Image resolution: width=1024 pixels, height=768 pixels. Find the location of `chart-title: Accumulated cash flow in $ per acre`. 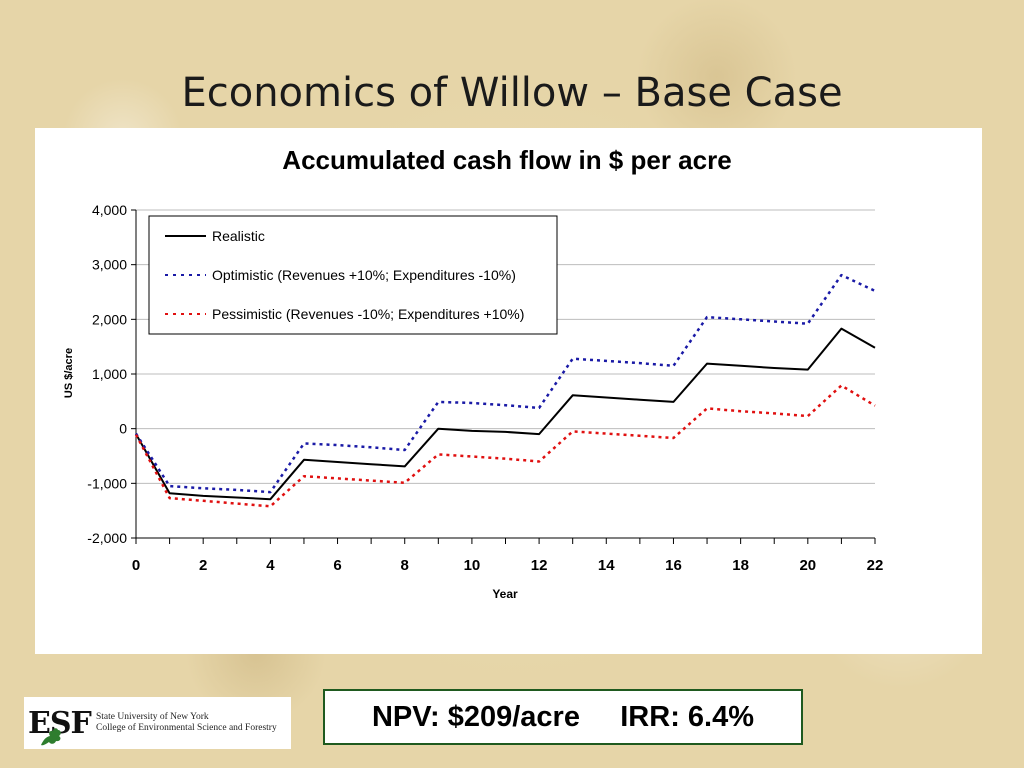

chart-title: Accumulated cash flow in $ per acre is located at coordinates (506, 160).